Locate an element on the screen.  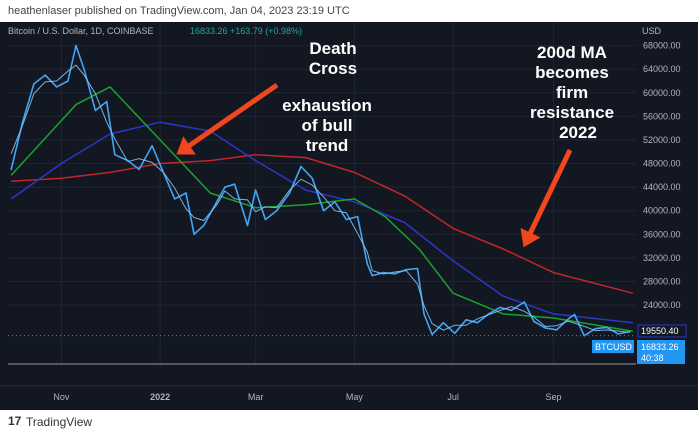
ma200-line-3: firm is located at coordinates (572, 92).